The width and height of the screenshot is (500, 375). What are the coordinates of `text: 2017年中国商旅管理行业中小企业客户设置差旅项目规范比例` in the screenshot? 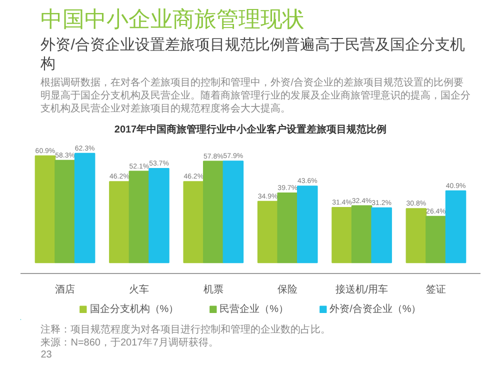 It's located at (250, 130).